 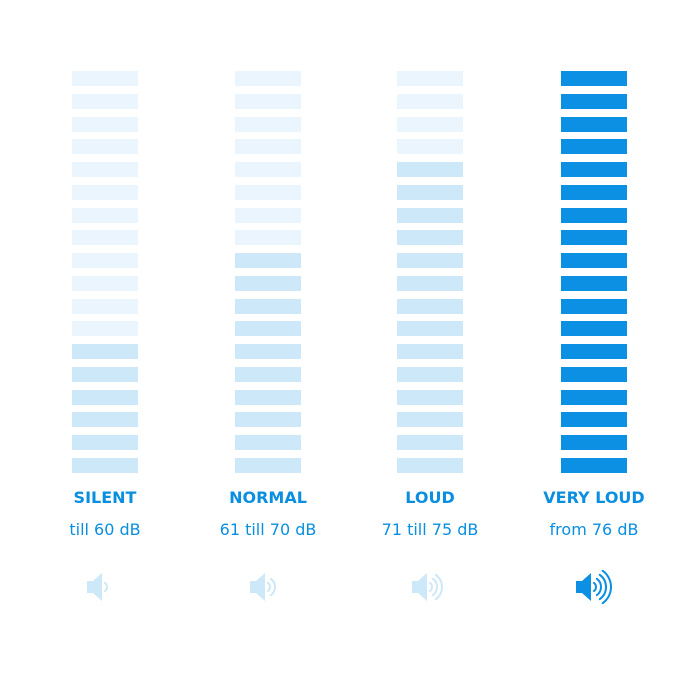 What do you see at coordinates (105, 497) in the screenshot?
I see `level-label: SILENT` at bounding box center [105, 497].